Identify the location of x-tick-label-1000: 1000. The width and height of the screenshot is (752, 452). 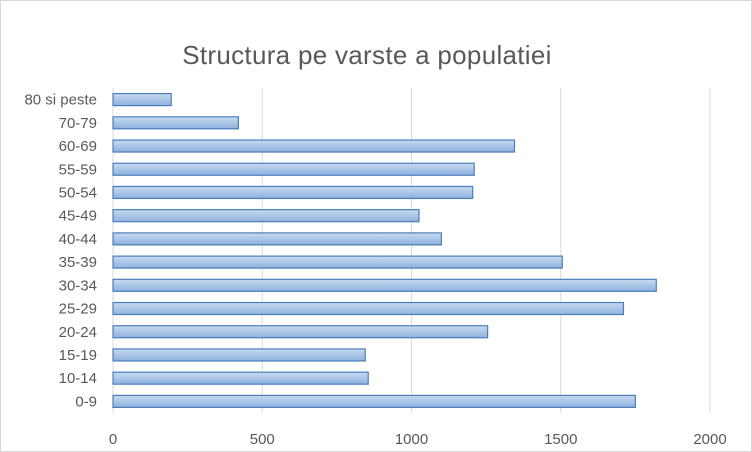
(411, 439).